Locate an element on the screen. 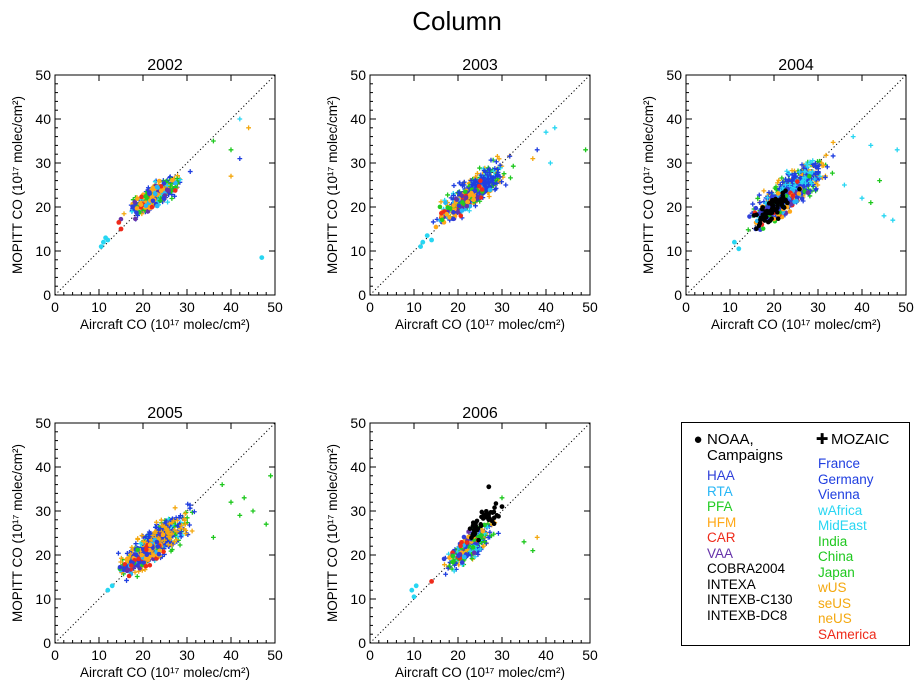 Image resolution: width=914 pixels, height=683 pixels. legend-item-wafrica: wAfrica is located at coordinates (840, 510).